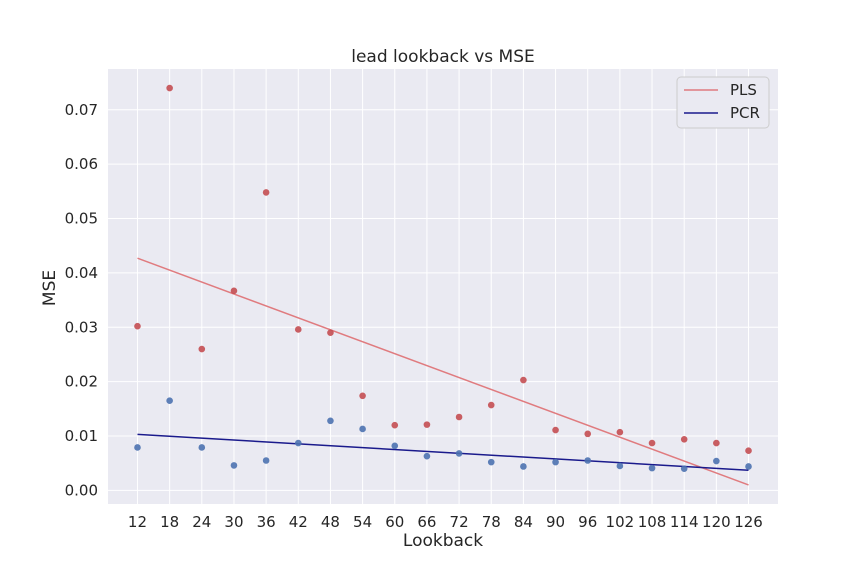 This screenshot has height=576, width=864. I want to click on x-tick-label: 12, so click(137, 522).